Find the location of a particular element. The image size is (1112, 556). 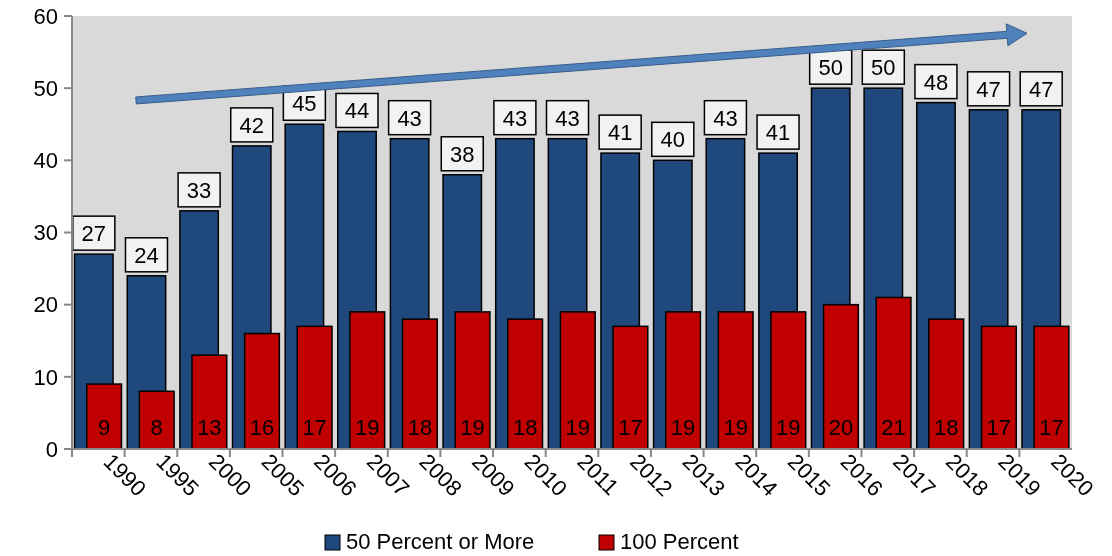

data-label: 9 is located at coordinates (104, 427).